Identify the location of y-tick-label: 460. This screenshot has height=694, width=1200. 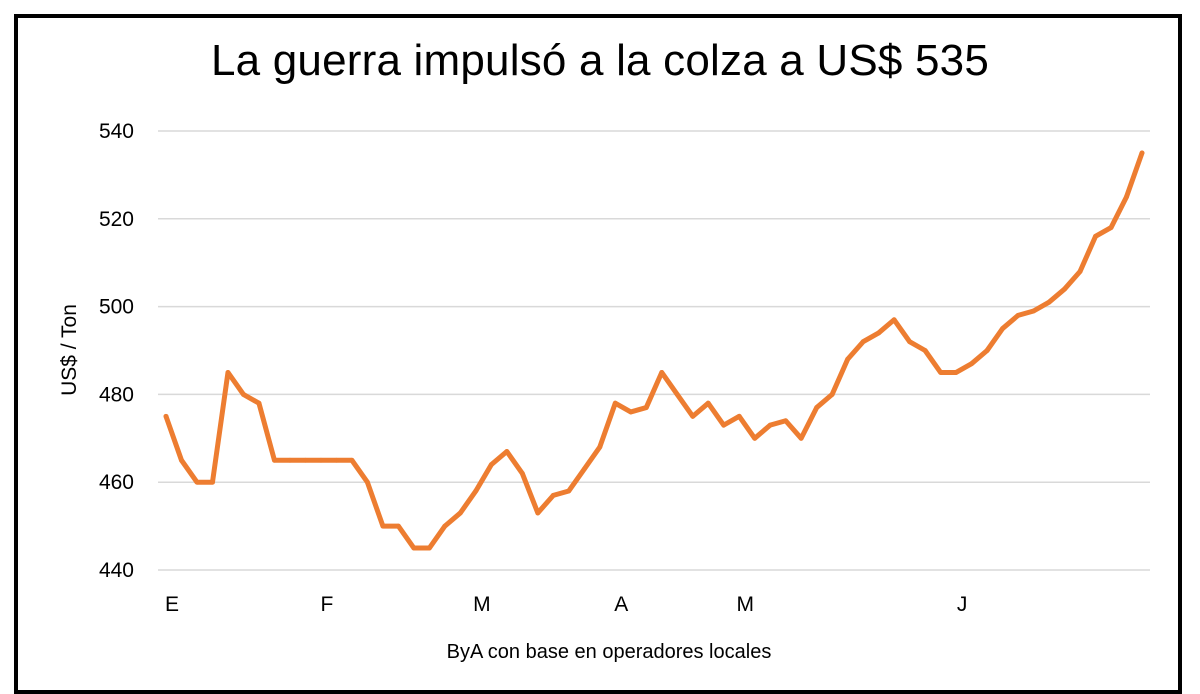
(116, 482).